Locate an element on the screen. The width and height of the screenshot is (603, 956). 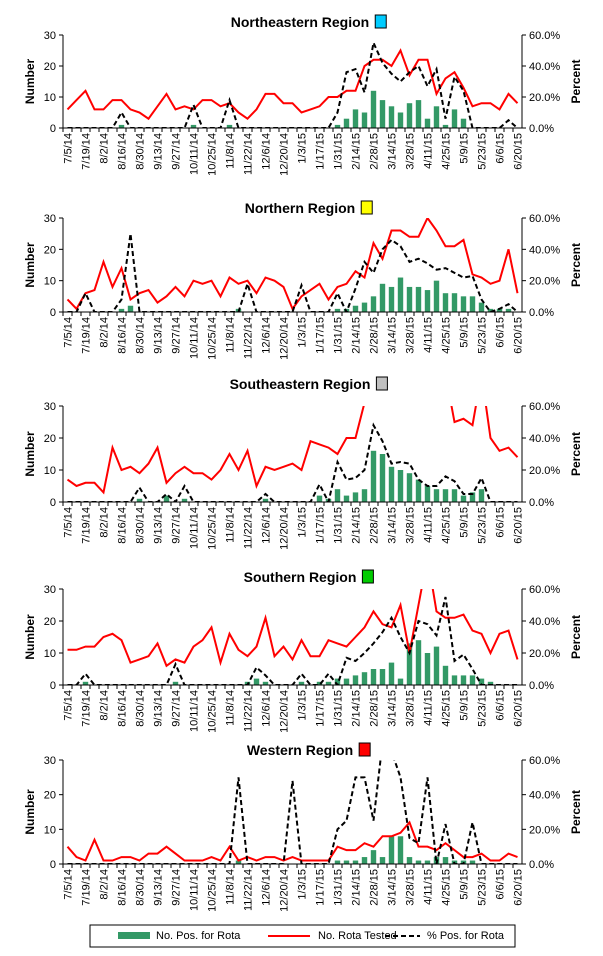
x-tick-label: 1/17/15 is located at coordinates (321, 525).